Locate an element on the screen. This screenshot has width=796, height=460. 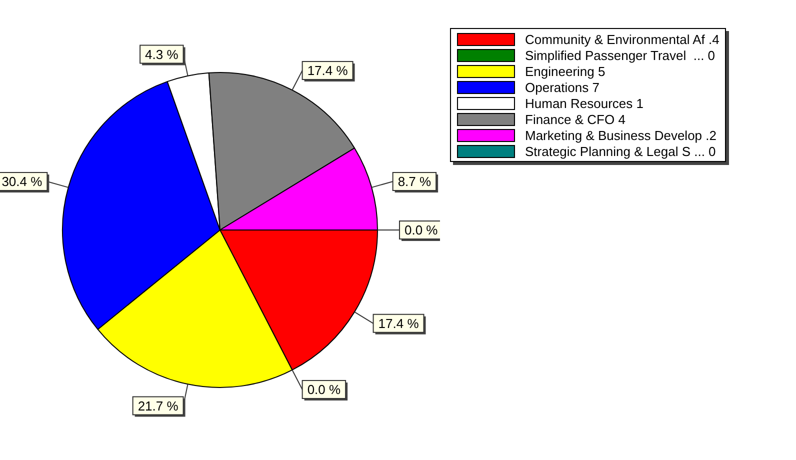
data-label: 21.7 % is located at coordinates (158, 406).